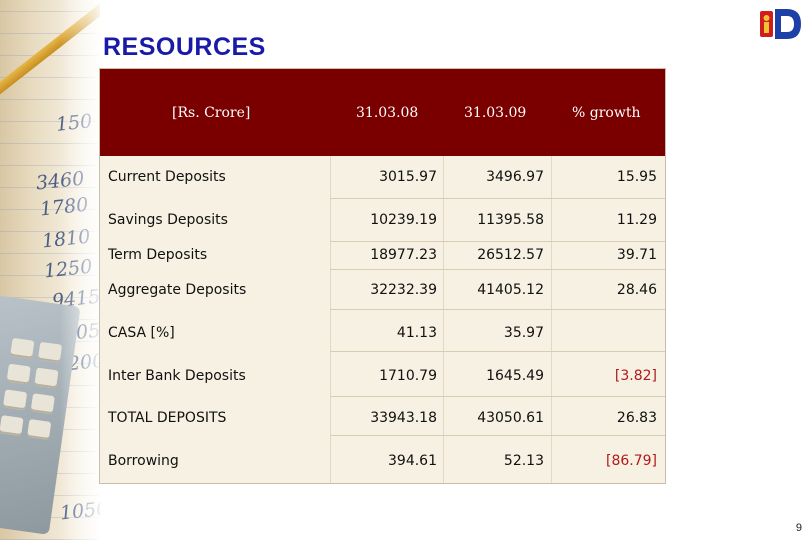  What do you see at coordinates (412, 461) in the screenshot?
I see `value-2008: 394.61` at bounding box center [412, 461].